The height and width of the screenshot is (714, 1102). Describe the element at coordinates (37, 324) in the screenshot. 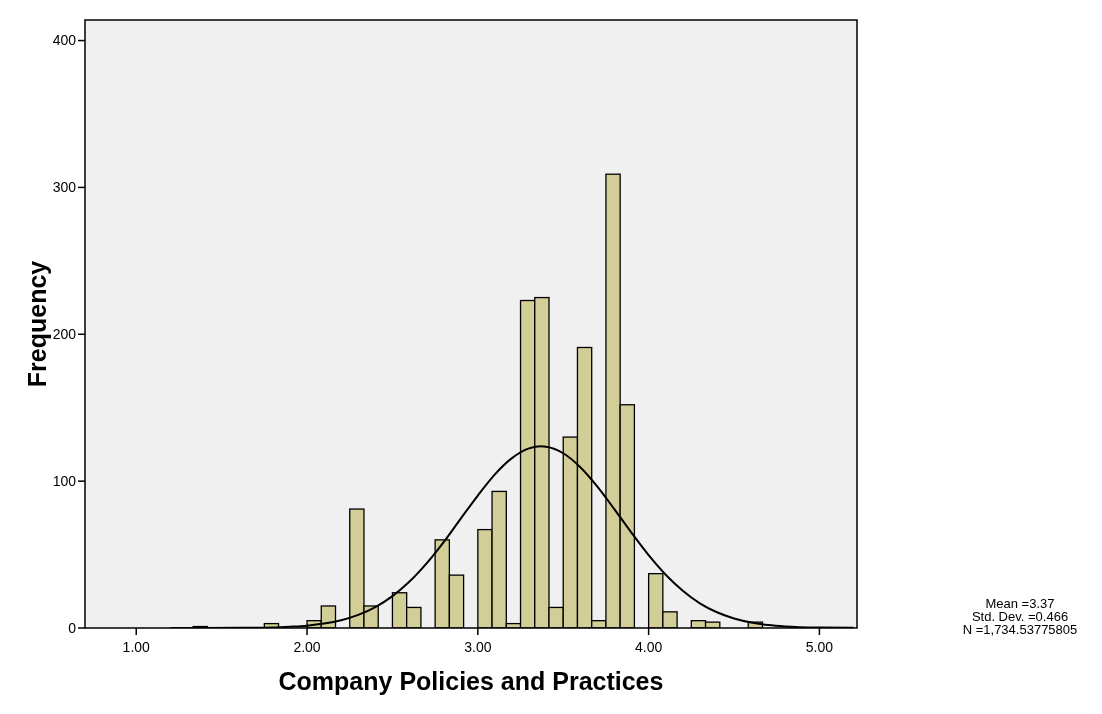

I see `y-axis-title: Frequency` at that location.